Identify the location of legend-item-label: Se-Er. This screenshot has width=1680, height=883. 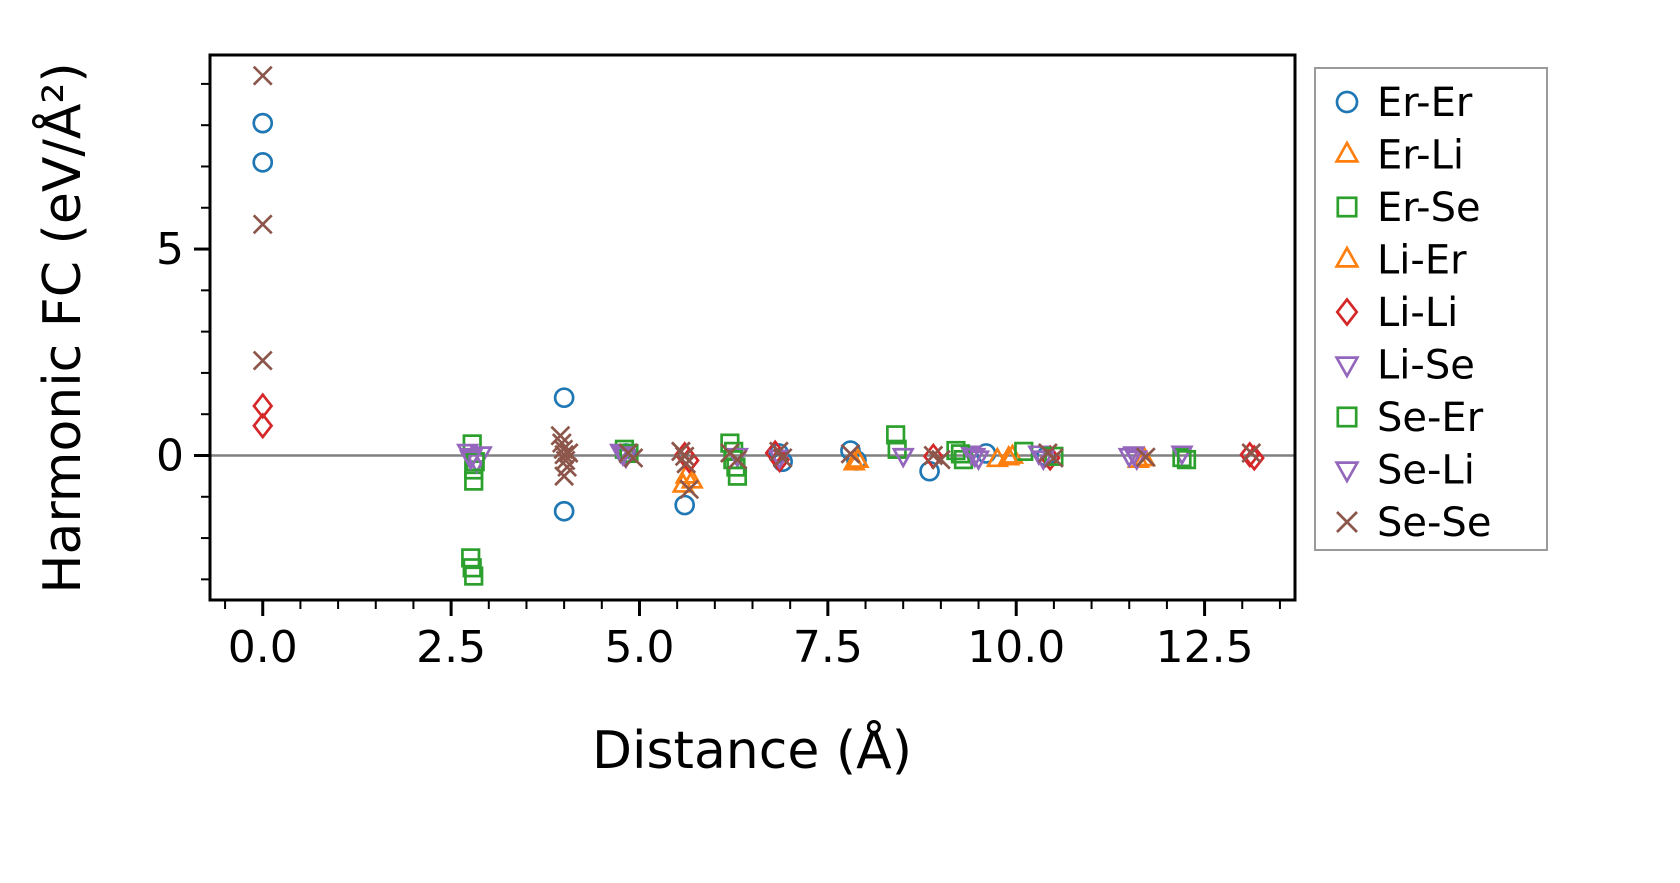
(1430, 418).